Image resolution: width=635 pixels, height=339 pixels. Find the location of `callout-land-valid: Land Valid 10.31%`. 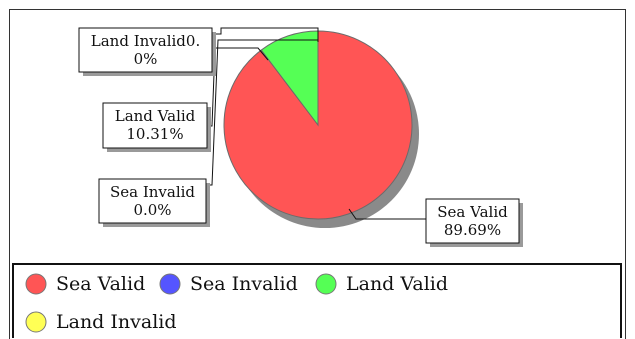

callout-land-valid: Land Valid 10.31% is located at coordinates (185, 99).